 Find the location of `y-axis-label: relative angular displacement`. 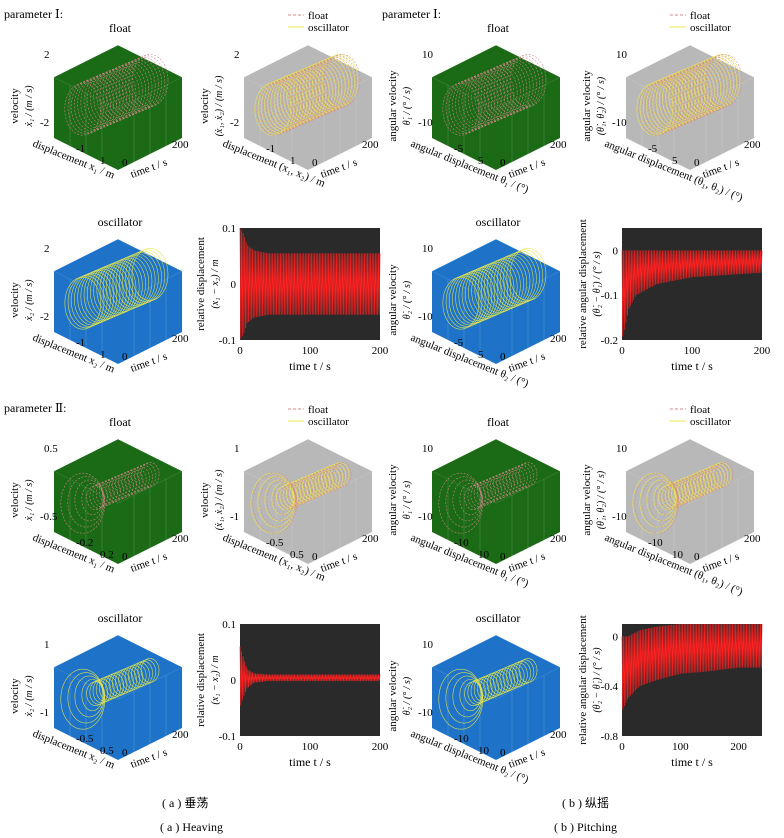

y-axis-label: relative angular displacement is located at coordinates (583, 284).